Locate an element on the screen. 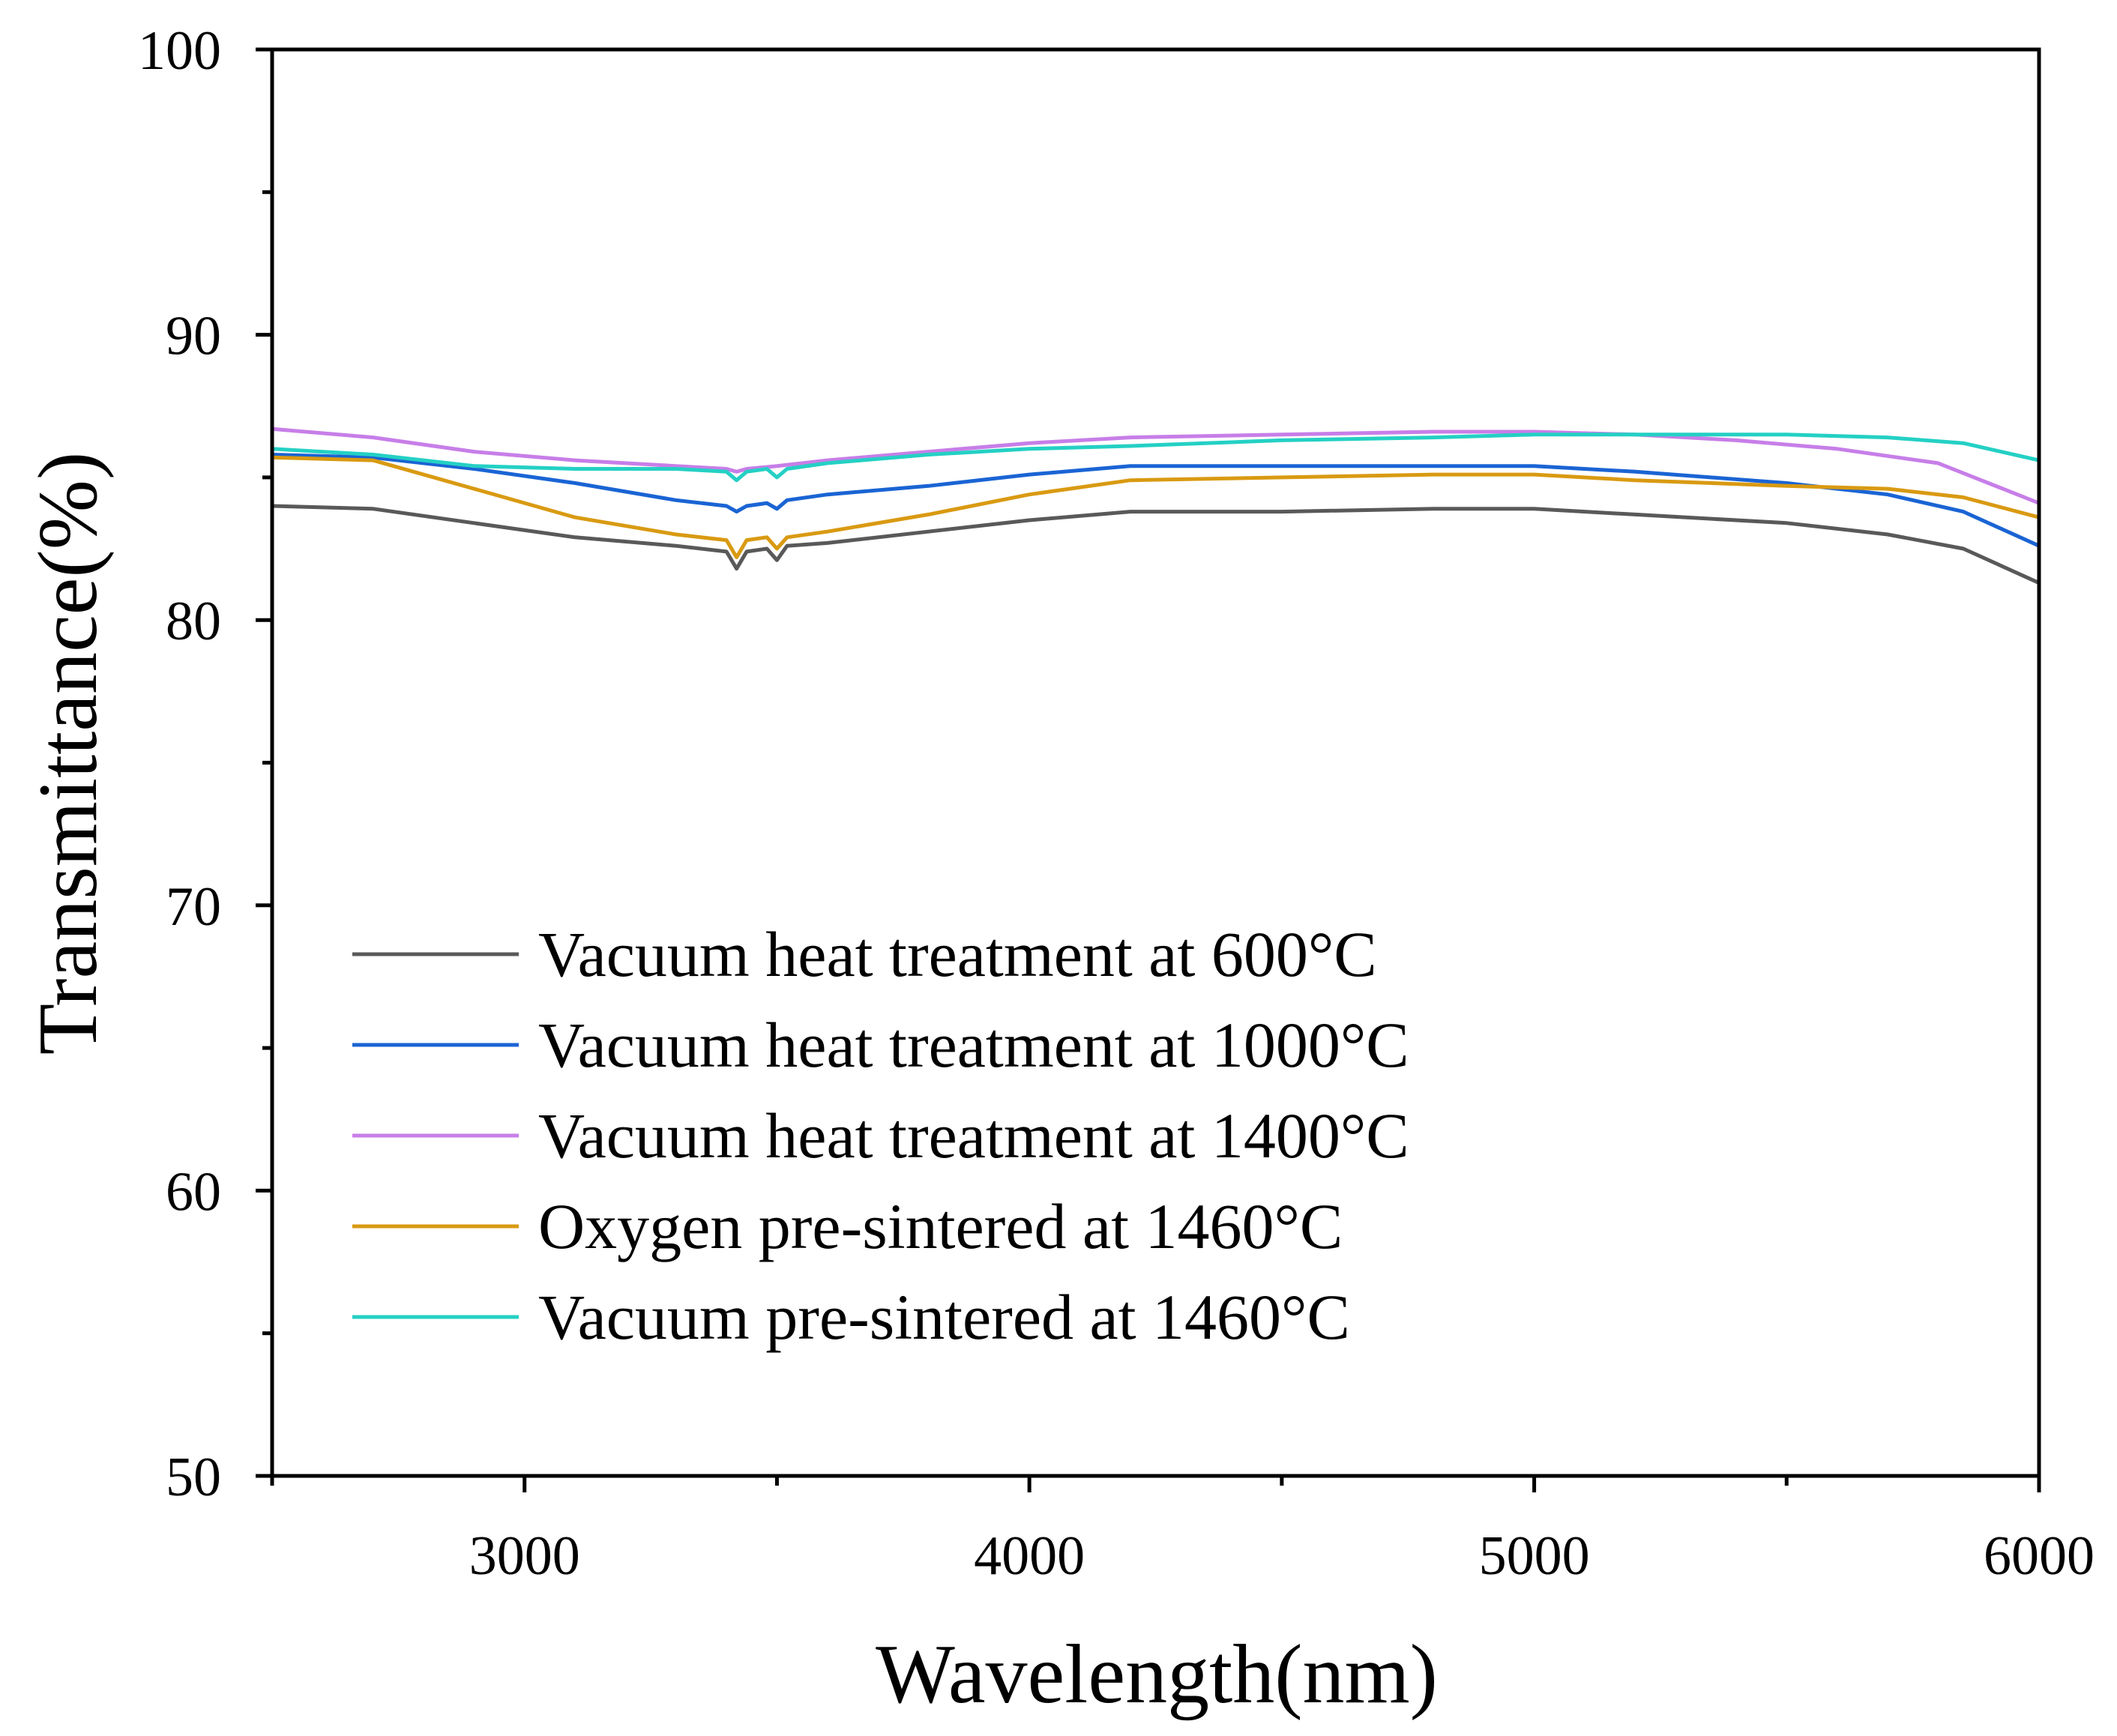 This screenshot has height=1736, width=2117. legend-label-1: Vacuum heat treatment at 600°C is located at coordinates (957, 954).